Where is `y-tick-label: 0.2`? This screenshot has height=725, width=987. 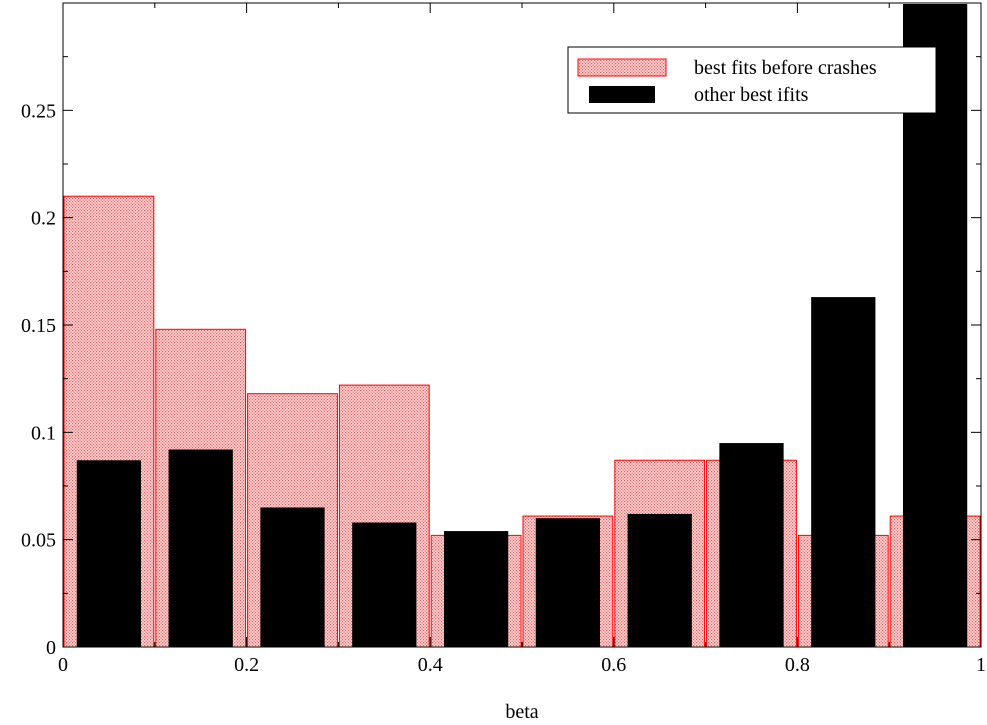
y-tick-label: 0.2 is located at coordinates (43, 219).